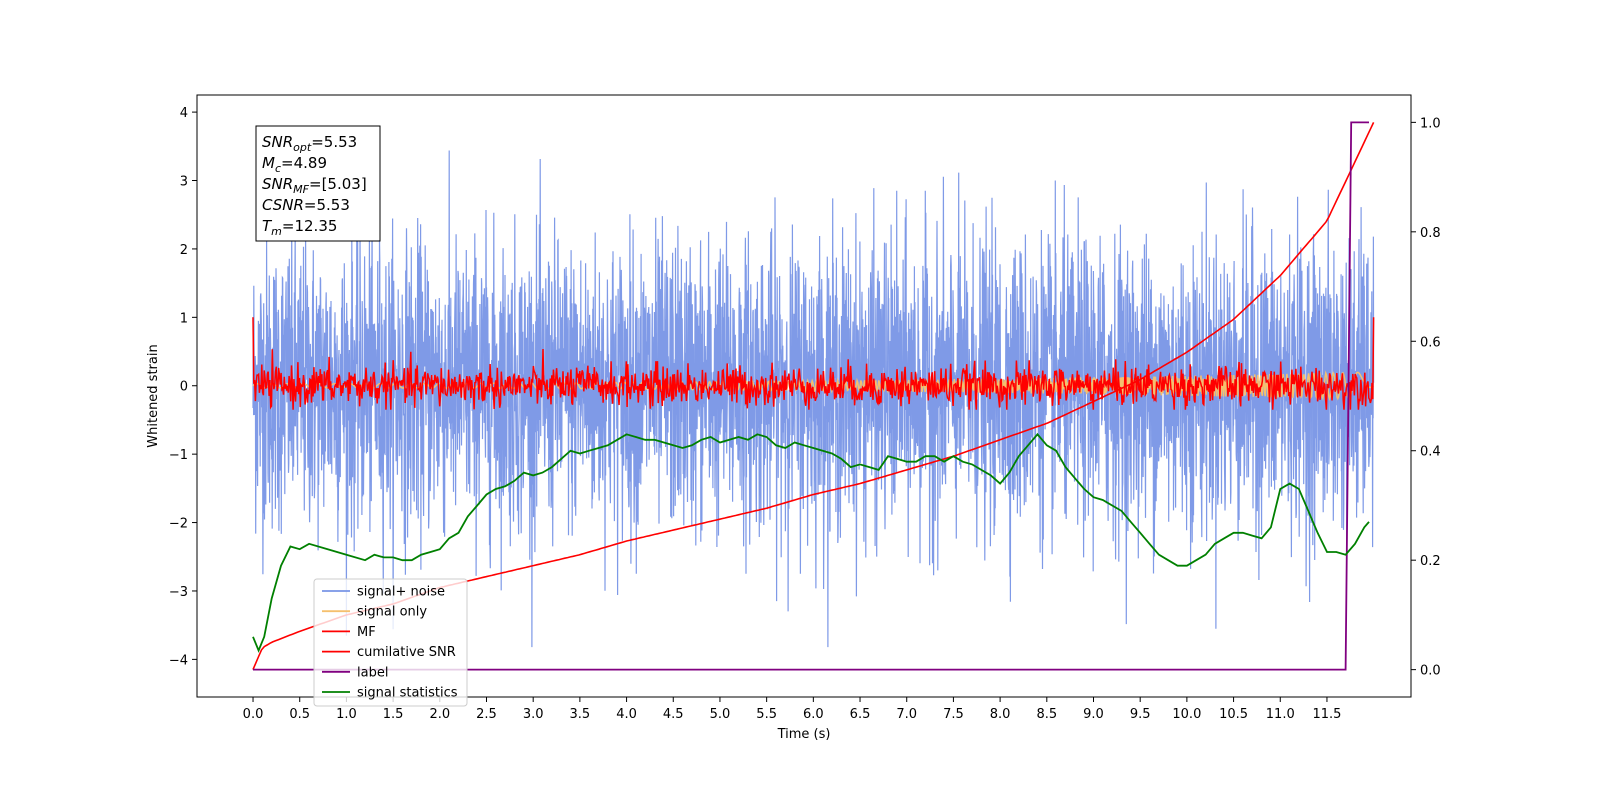 This screenshot has height=800, width=1600. What do you see at coordinates (406, 652) in the screenshot?
I see `legend-entry-label: cumilative SNR` at bounding box center [406, 652].